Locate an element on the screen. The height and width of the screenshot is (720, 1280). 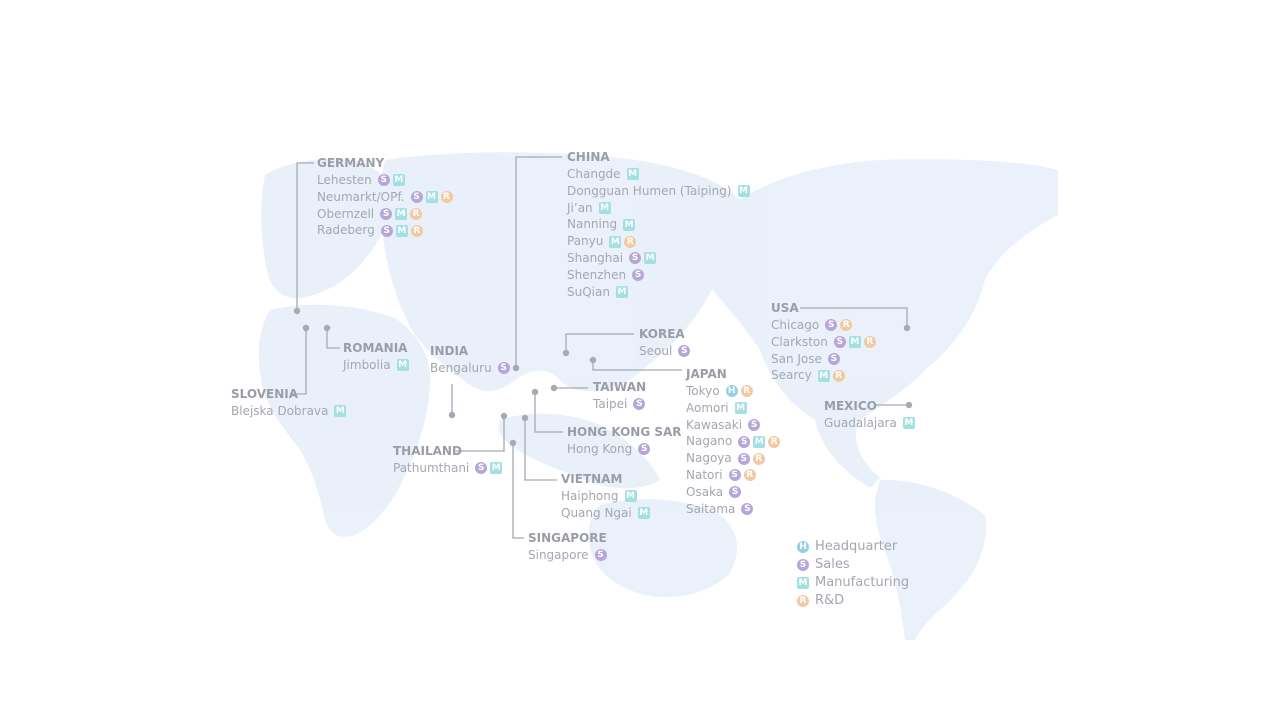
vietnam-connector is located at coordinates (540, 449).